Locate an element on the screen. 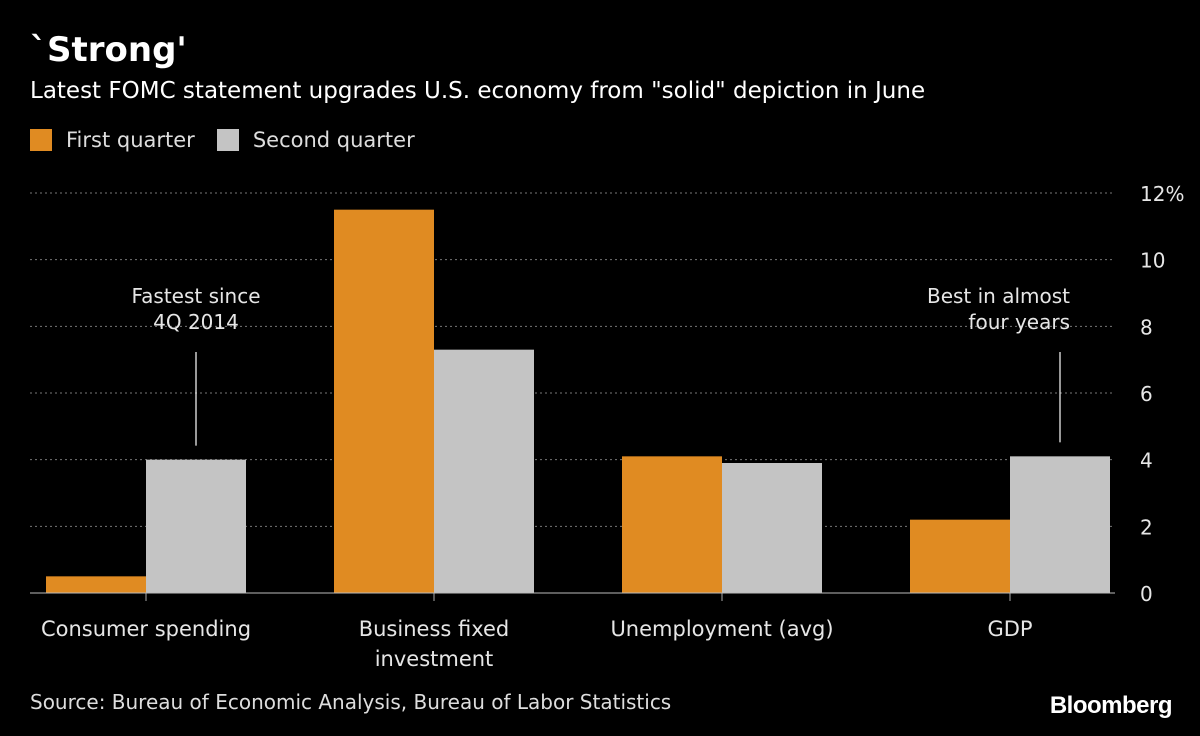 The height and width of the screenshot is (736, 1200). annotation-text: Fastest since is located at coordinates (195, 296).